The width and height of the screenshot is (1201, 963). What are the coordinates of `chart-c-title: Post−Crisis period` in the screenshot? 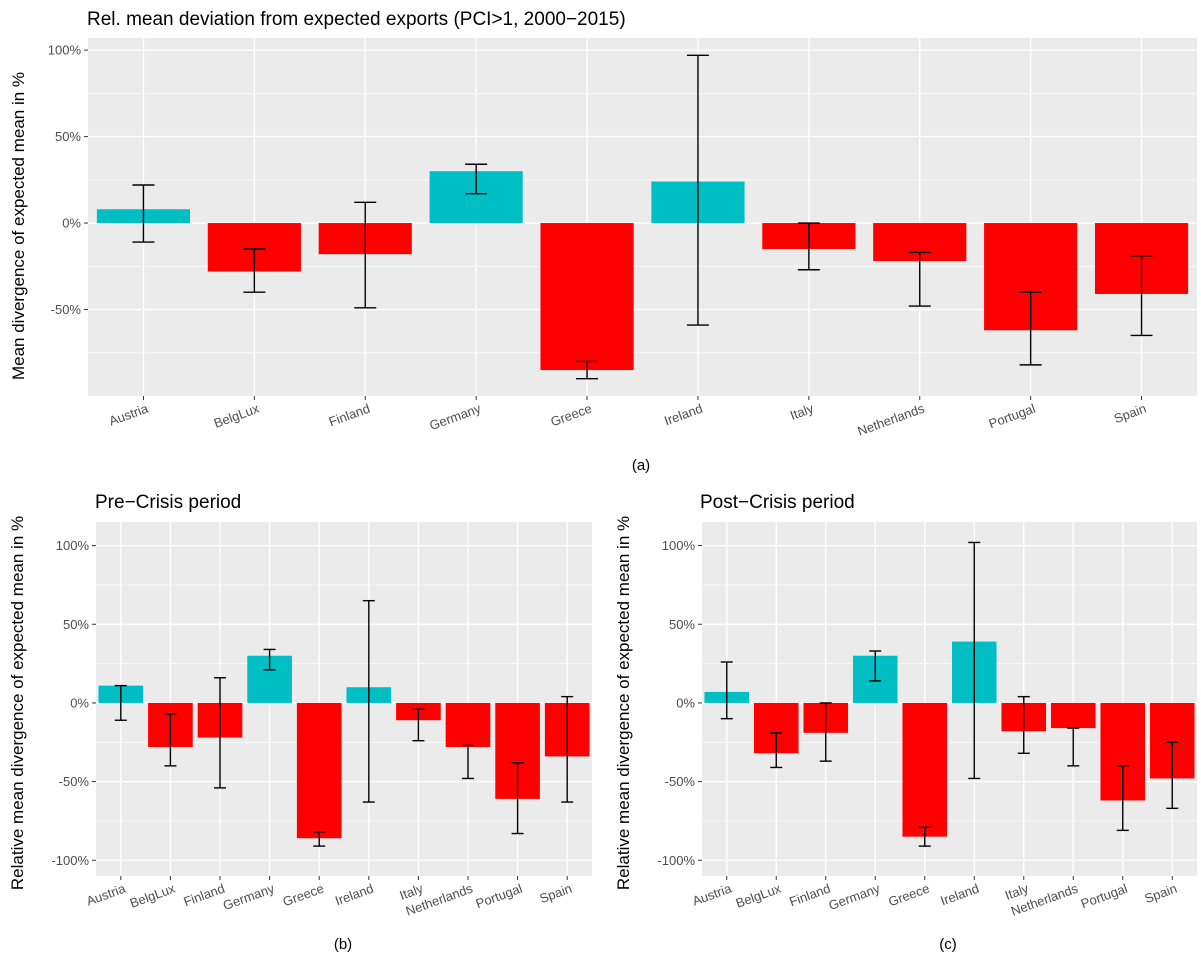 It's located at (777, 502).